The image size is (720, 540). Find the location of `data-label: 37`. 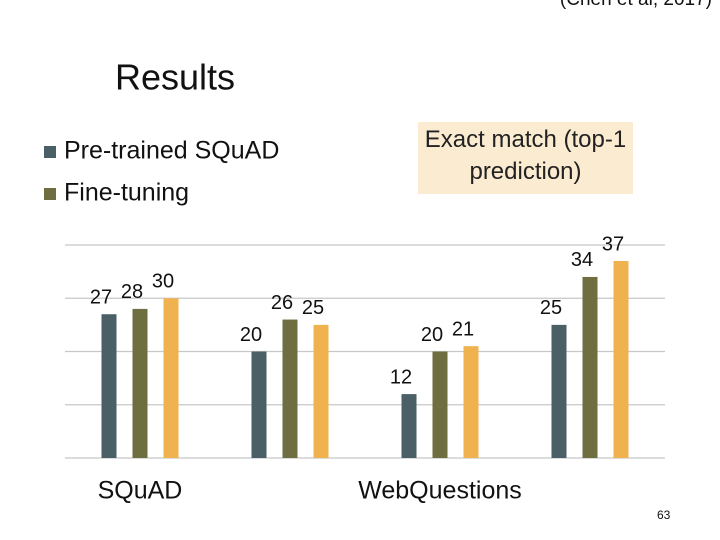

data-label: 37 is located at coordinates (613, 244).